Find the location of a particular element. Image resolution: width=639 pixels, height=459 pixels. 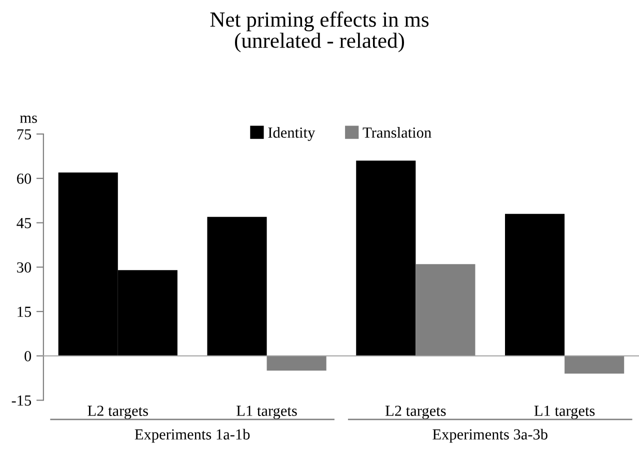

y-tick-label: -15 is located at coordinates (22, 400).